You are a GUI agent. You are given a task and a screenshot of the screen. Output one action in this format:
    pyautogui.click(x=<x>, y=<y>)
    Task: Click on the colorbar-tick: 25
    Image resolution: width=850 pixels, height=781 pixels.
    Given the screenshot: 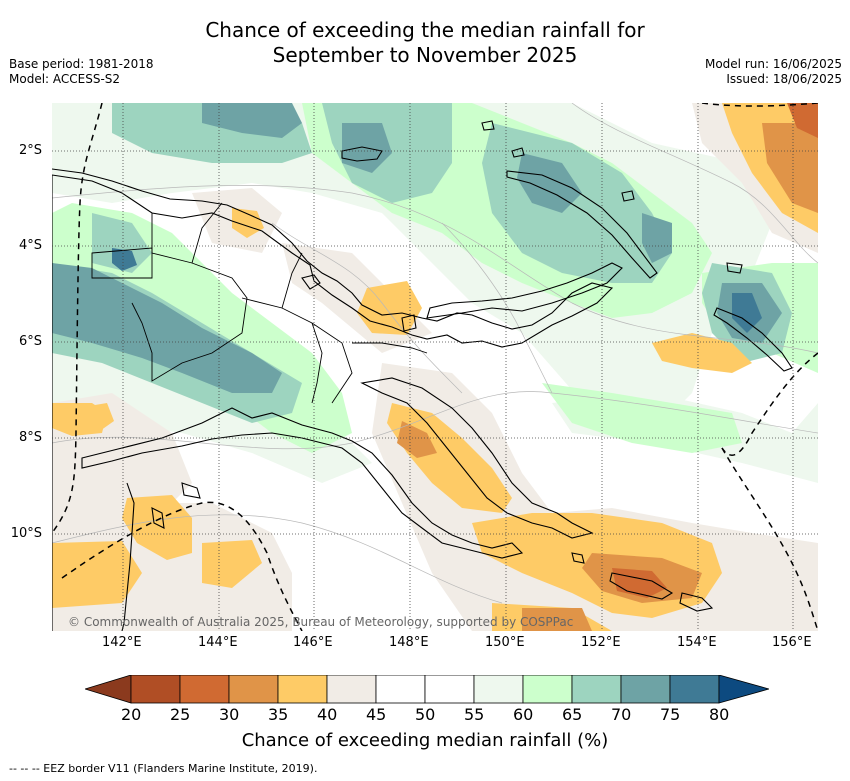 What is the action you would take?
    pyautogui.click(x=180, y=714)
    